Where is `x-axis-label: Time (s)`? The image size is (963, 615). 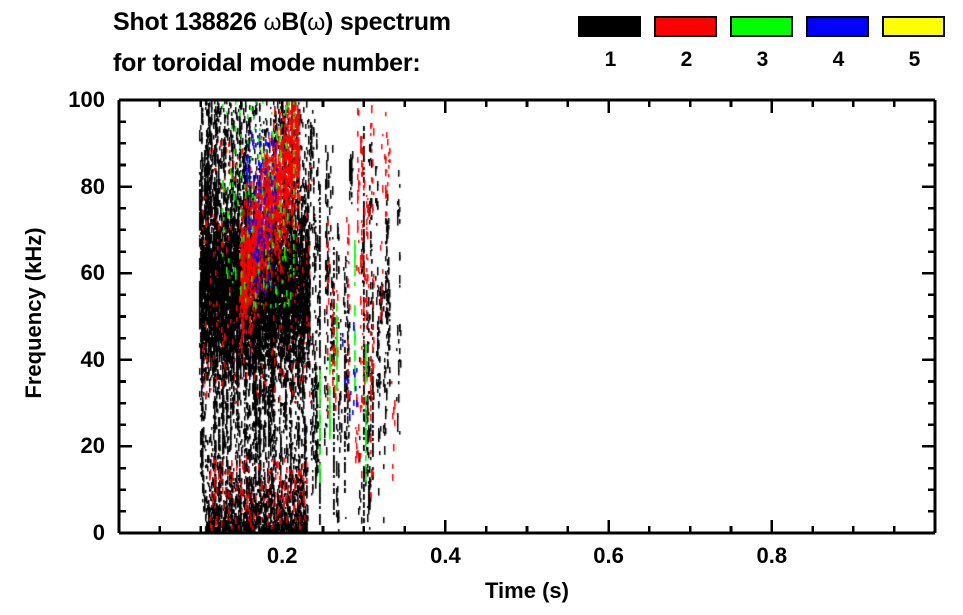
x-axis-label: Time (s) is located at coordinates (527, 590).